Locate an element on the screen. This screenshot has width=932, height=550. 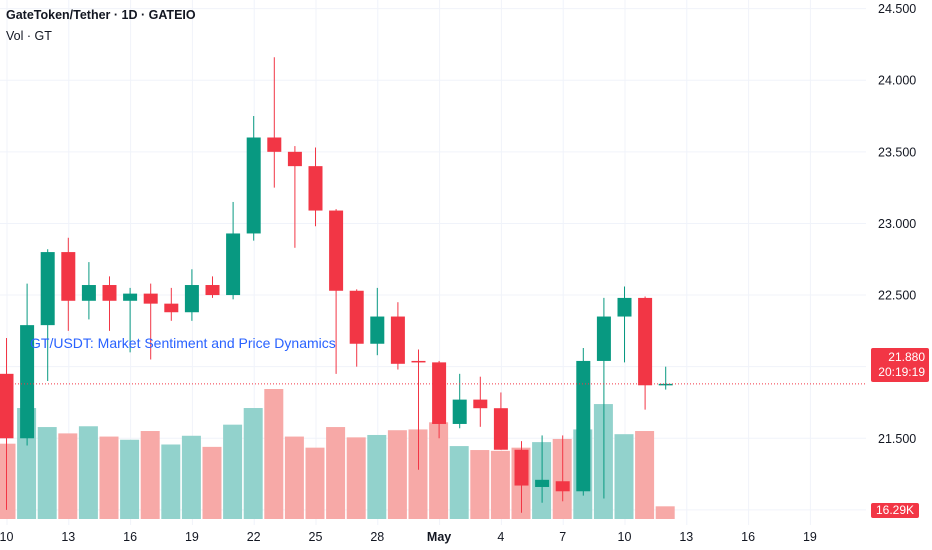
price-tick-label: 23.500 is located at coordinates (897, 152).